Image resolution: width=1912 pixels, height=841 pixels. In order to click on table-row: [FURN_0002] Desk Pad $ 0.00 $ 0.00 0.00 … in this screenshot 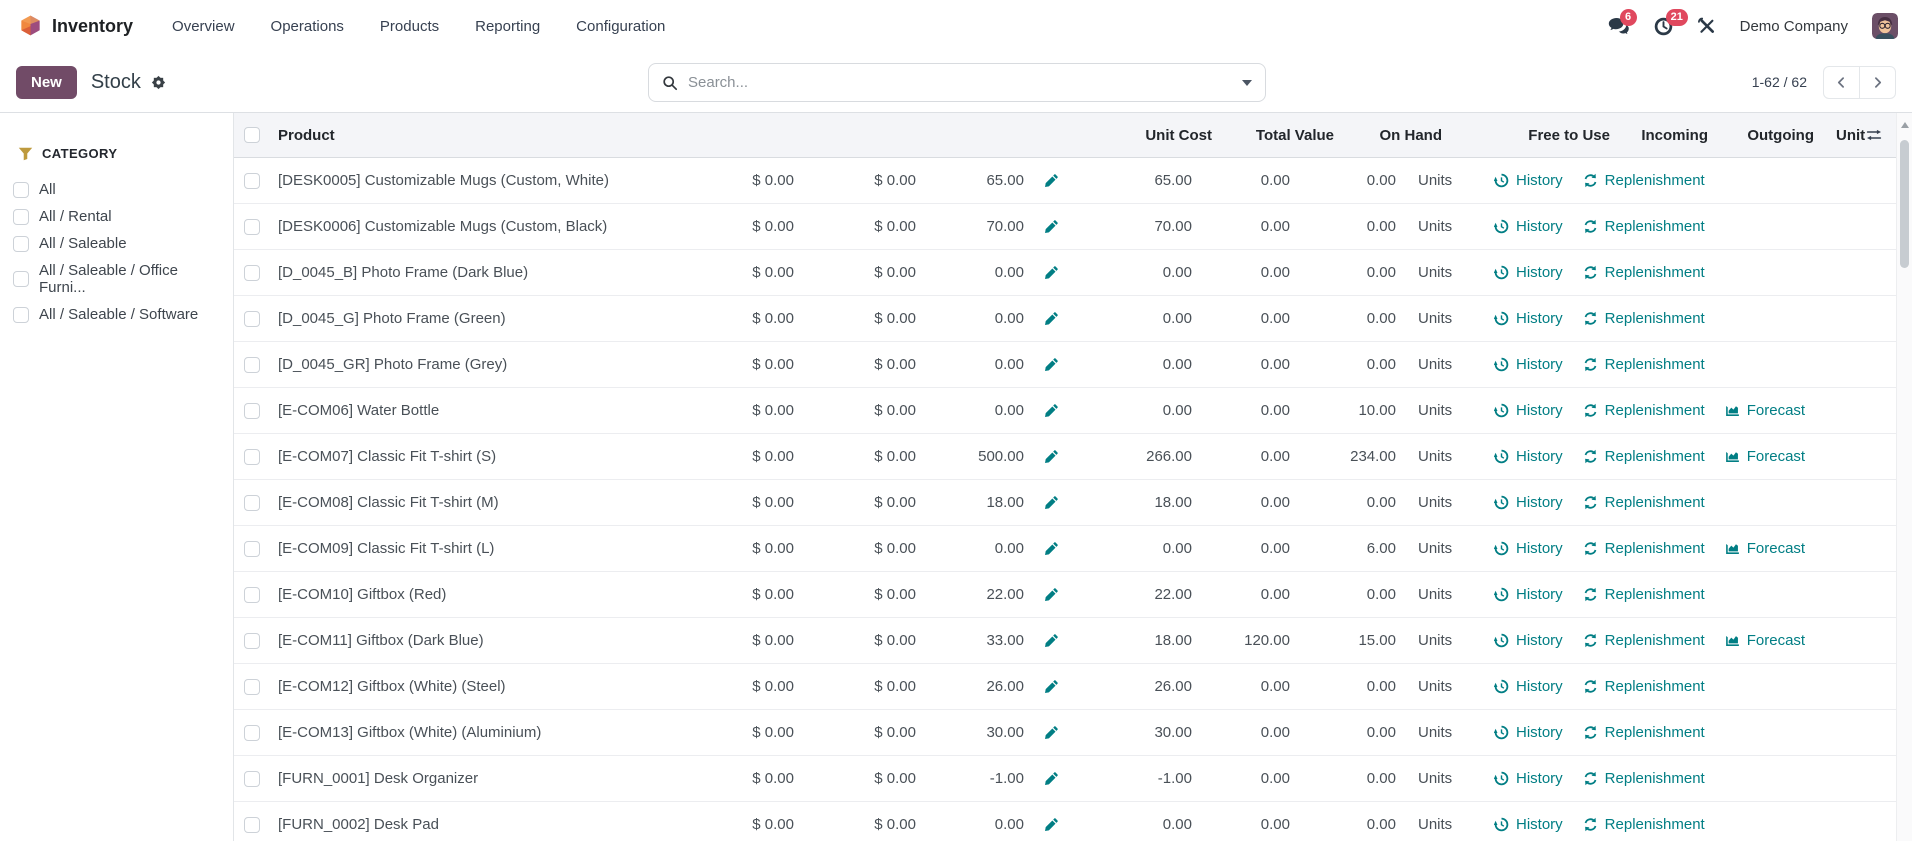, I will do `click(1065, 821)`.